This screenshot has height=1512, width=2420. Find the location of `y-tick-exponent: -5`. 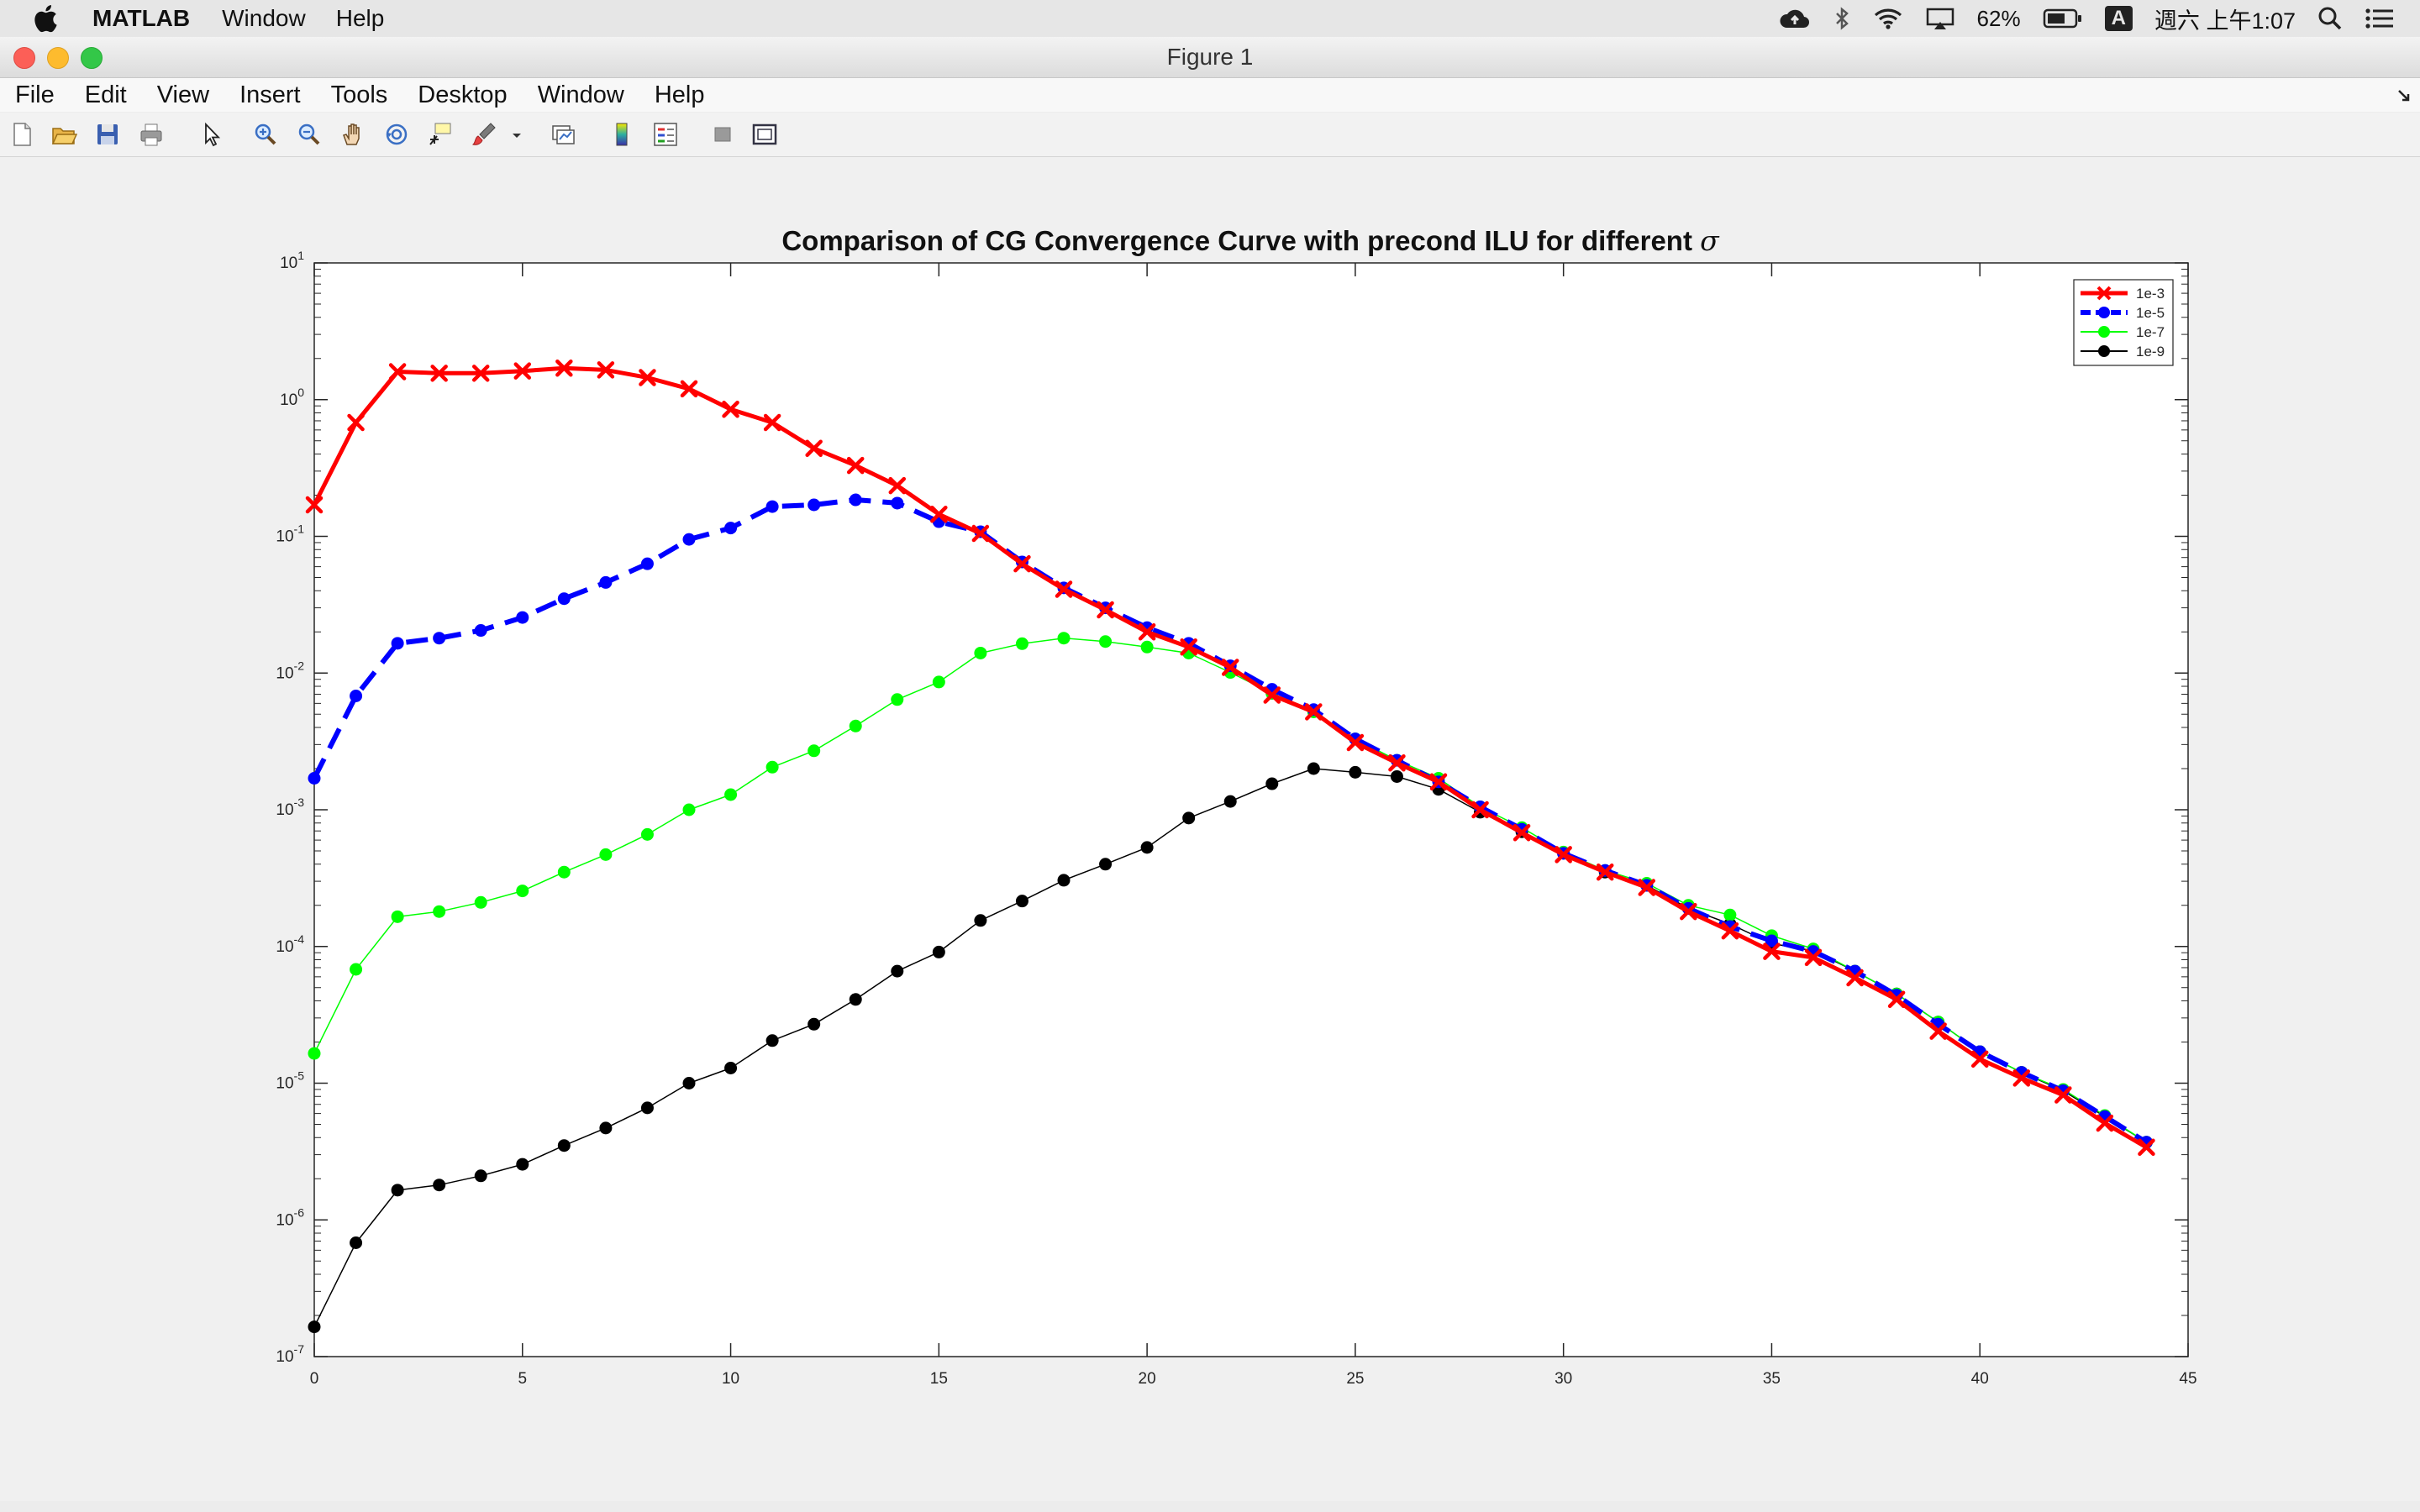

y-tick-exponent: -5 is located at coordinates (299, 1076).